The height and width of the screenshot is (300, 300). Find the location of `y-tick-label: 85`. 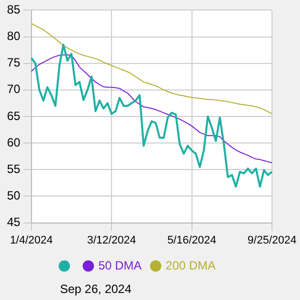

y-tick-label: 85 is located at coordinates (13, 9).